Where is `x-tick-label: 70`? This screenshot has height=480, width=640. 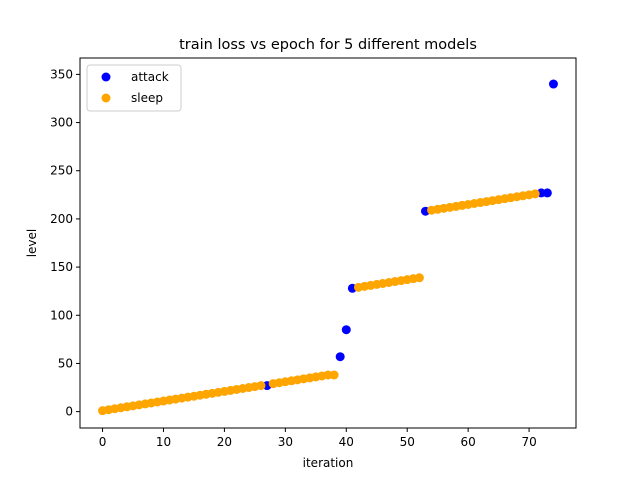 x-tick-label: 70 is located at coordinates (528, 442).